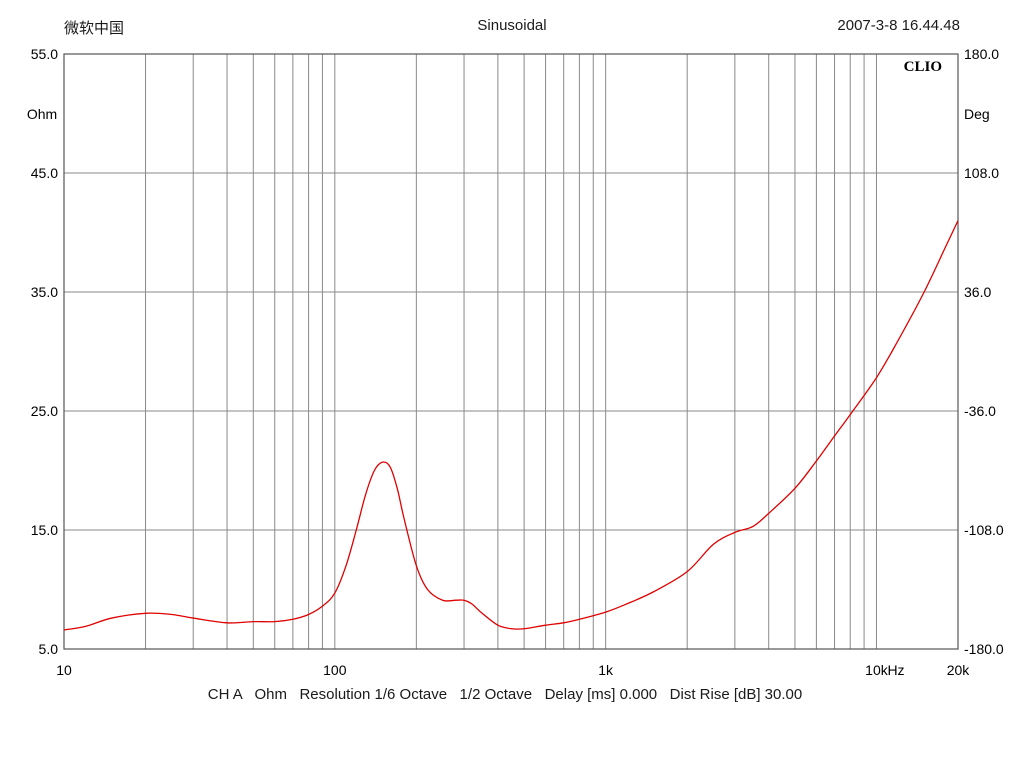  Describe the element at coordinates (335, 670) in the screenshot. I see `x-axis-tick-label: 100` at that location.